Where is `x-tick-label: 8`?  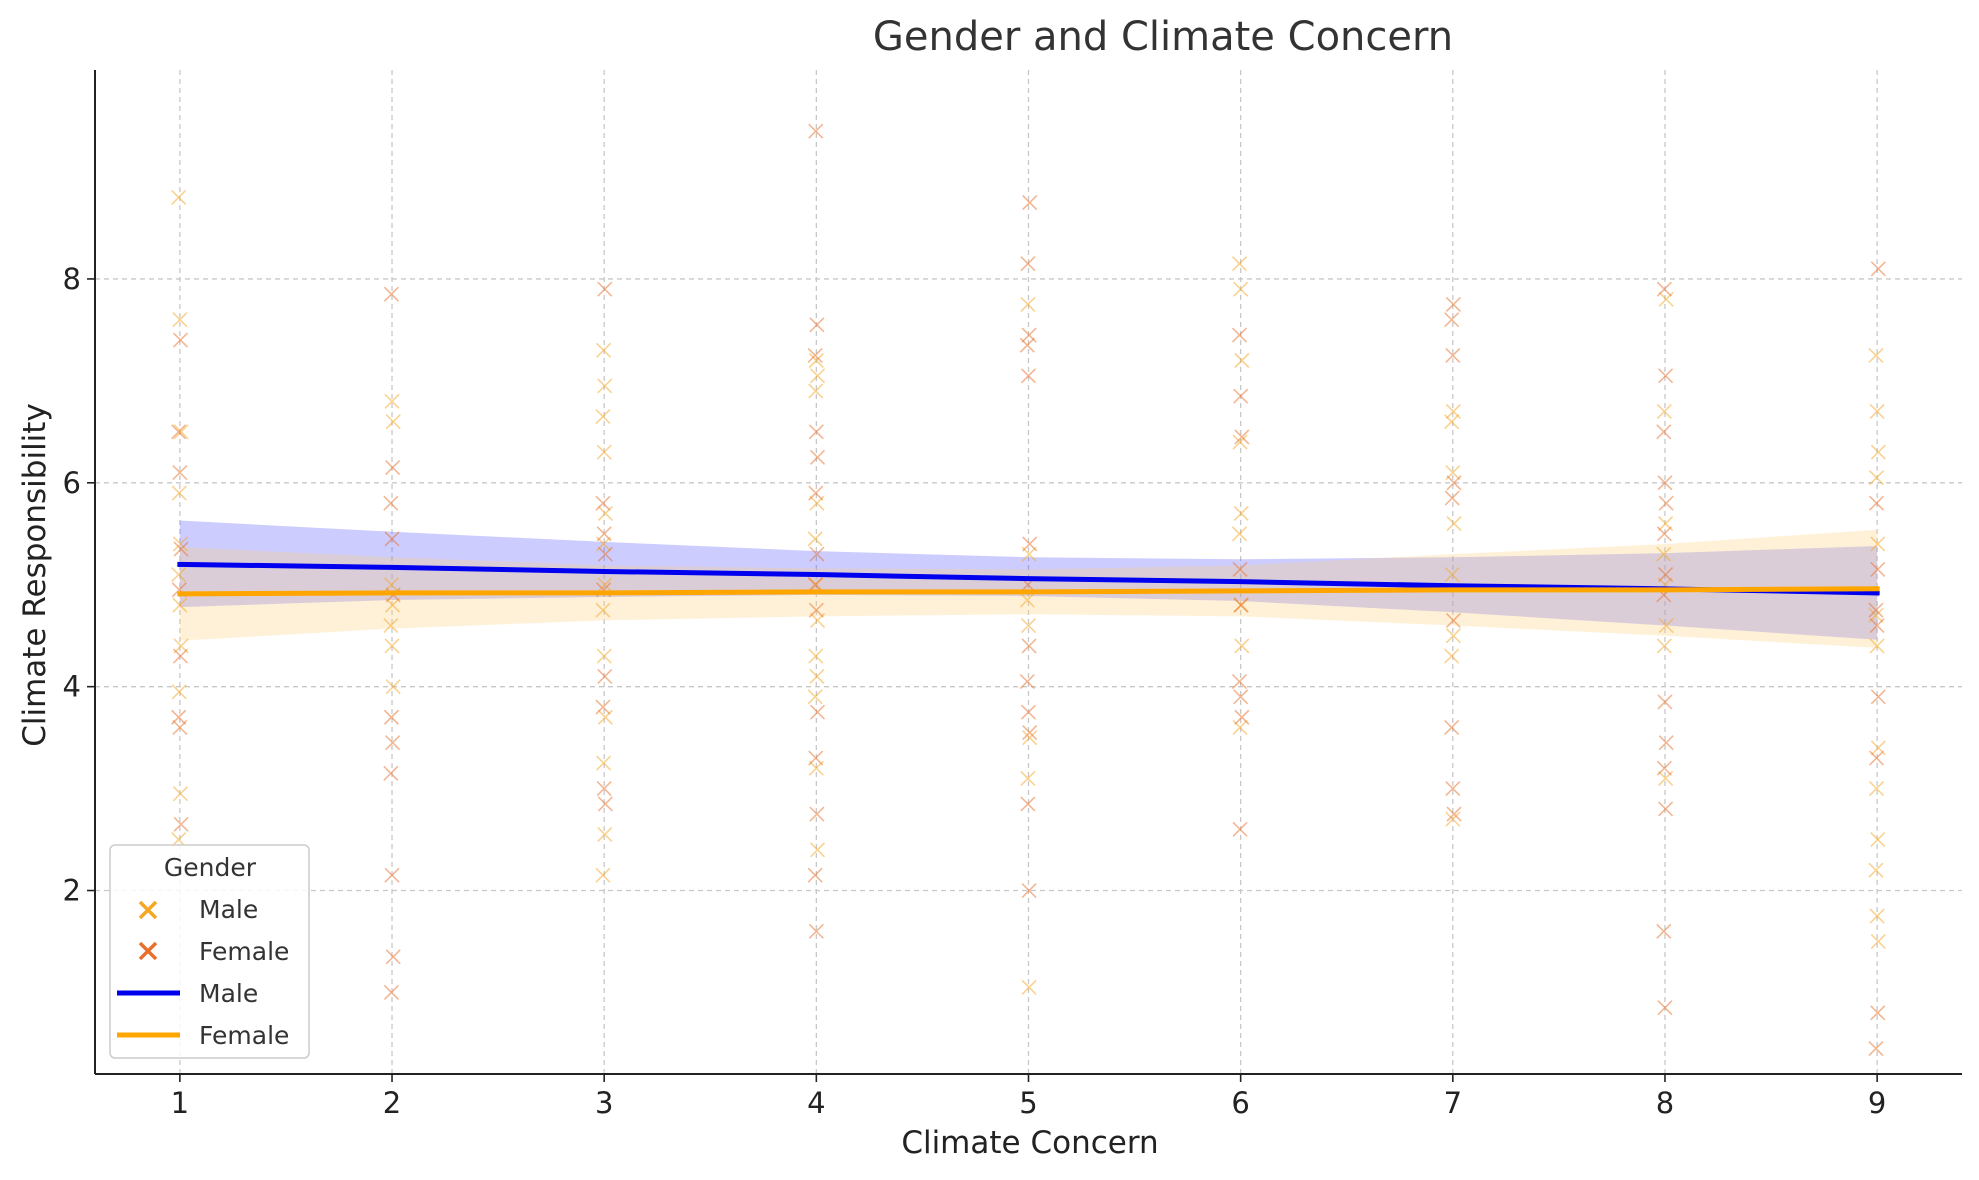
x-tick-label: 8 is located at coordinates (1665, 1103).